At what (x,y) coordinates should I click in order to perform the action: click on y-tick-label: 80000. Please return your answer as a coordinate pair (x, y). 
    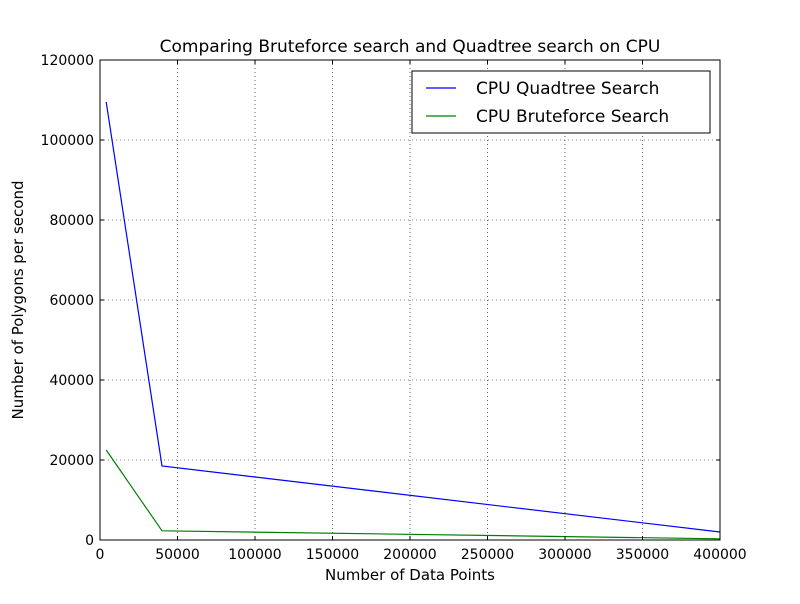
    Looking at the image, I should click on (71, 221).